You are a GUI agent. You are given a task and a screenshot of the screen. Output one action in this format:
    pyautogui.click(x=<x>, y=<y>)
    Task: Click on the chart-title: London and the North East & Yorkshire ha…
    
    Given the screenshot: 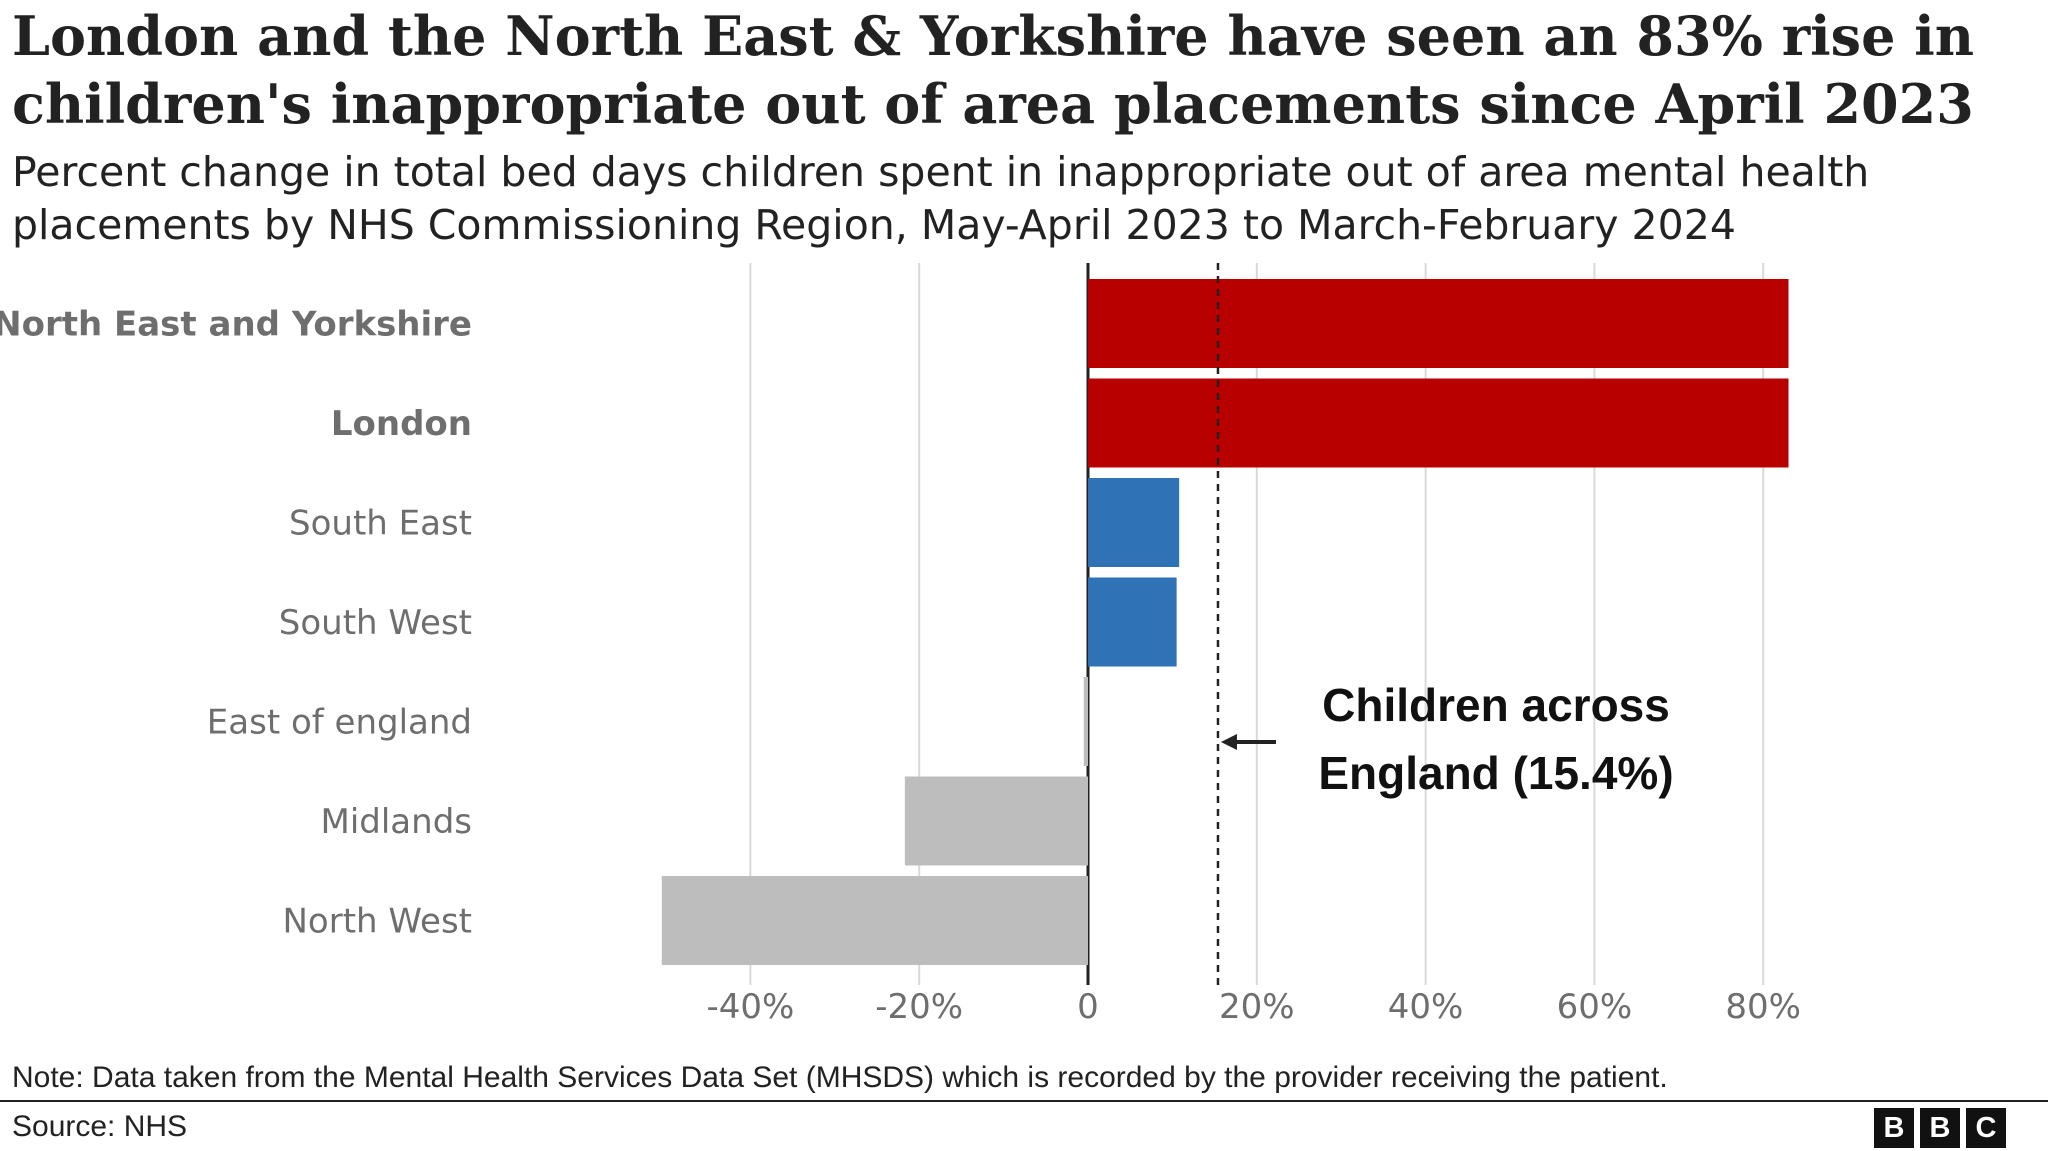 What is the action you would take?
    pyautogui.click(x=993, y=70)
    